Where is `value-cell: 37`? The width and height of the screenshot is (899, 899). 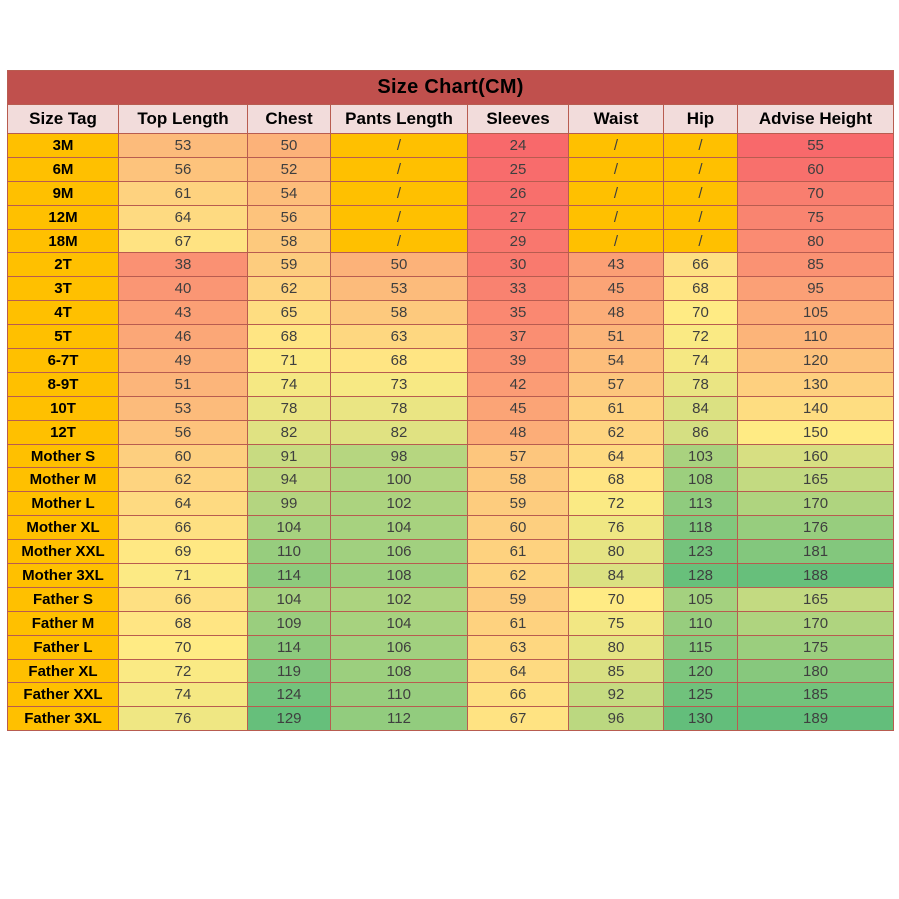
value-cell: 37 is located at coordinates (518, 337).